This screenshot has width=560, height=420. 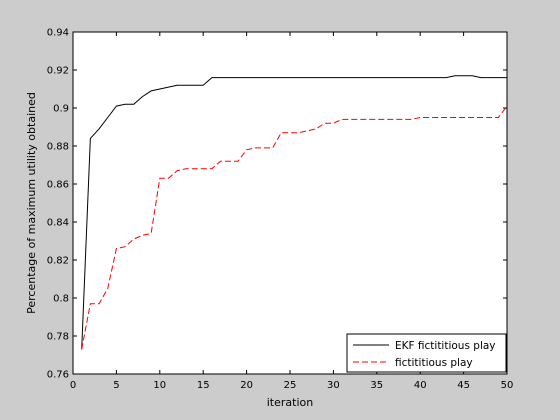 What do you see at coordinates (463, 385) in the screenshot?
I see `x-tick-label: 45` at bounding box center [463, 385].